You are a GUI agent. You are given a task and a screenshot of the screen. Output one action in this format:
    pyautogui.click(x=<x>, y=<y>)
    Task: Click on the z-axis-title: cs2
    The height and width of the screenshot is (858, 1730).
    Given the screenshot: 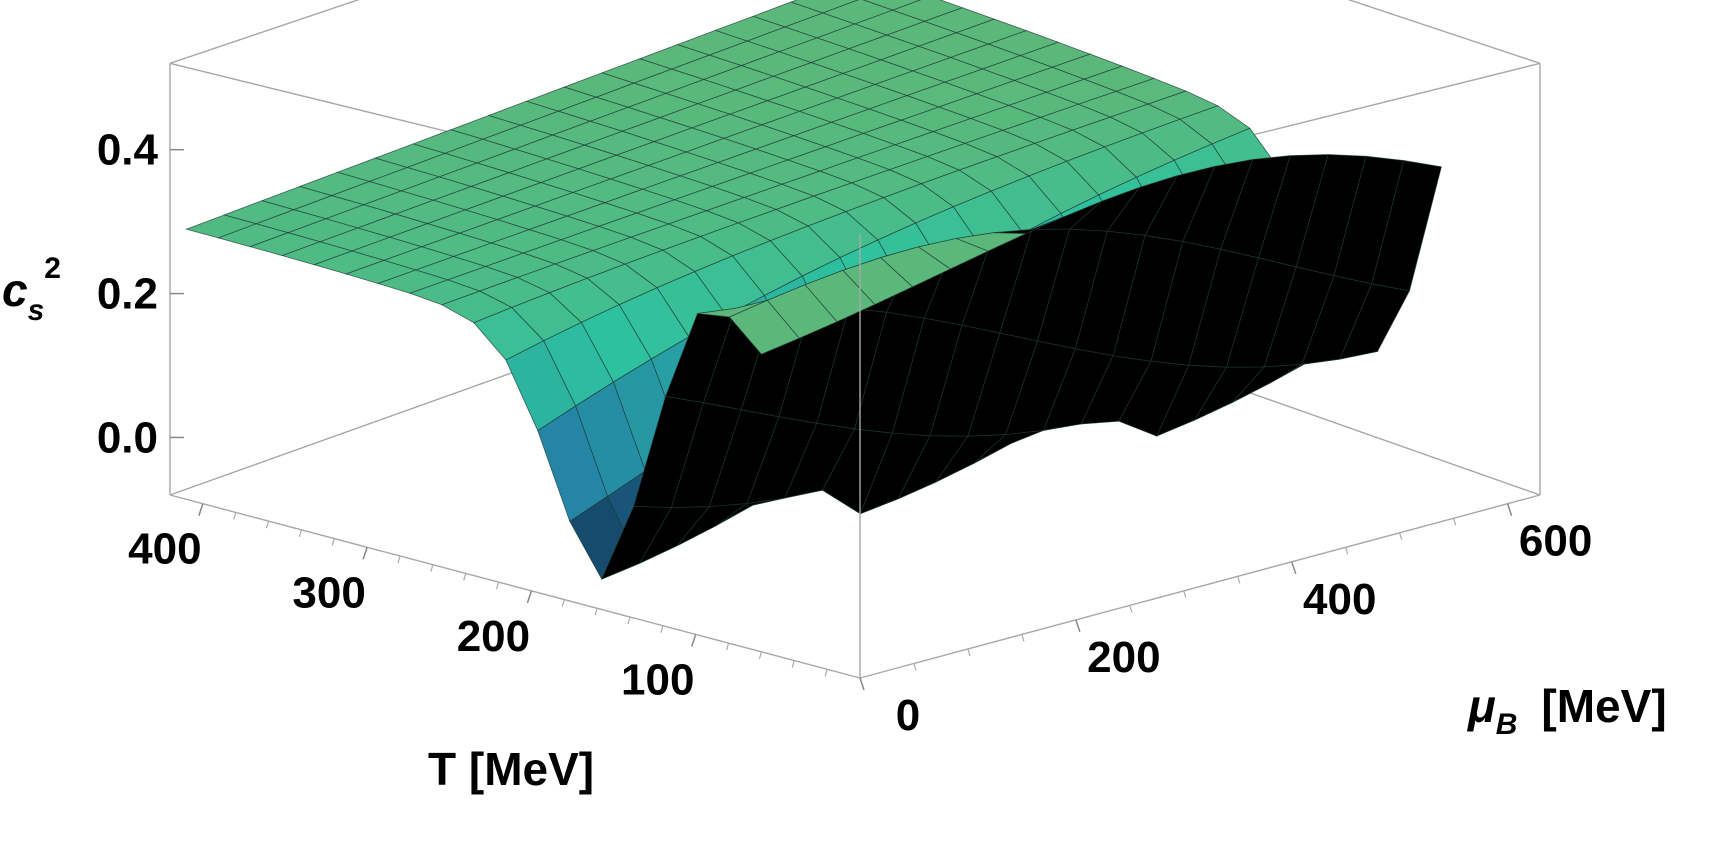 What is the action you would take?
    pyautogui.click(x=31, y=289)
    